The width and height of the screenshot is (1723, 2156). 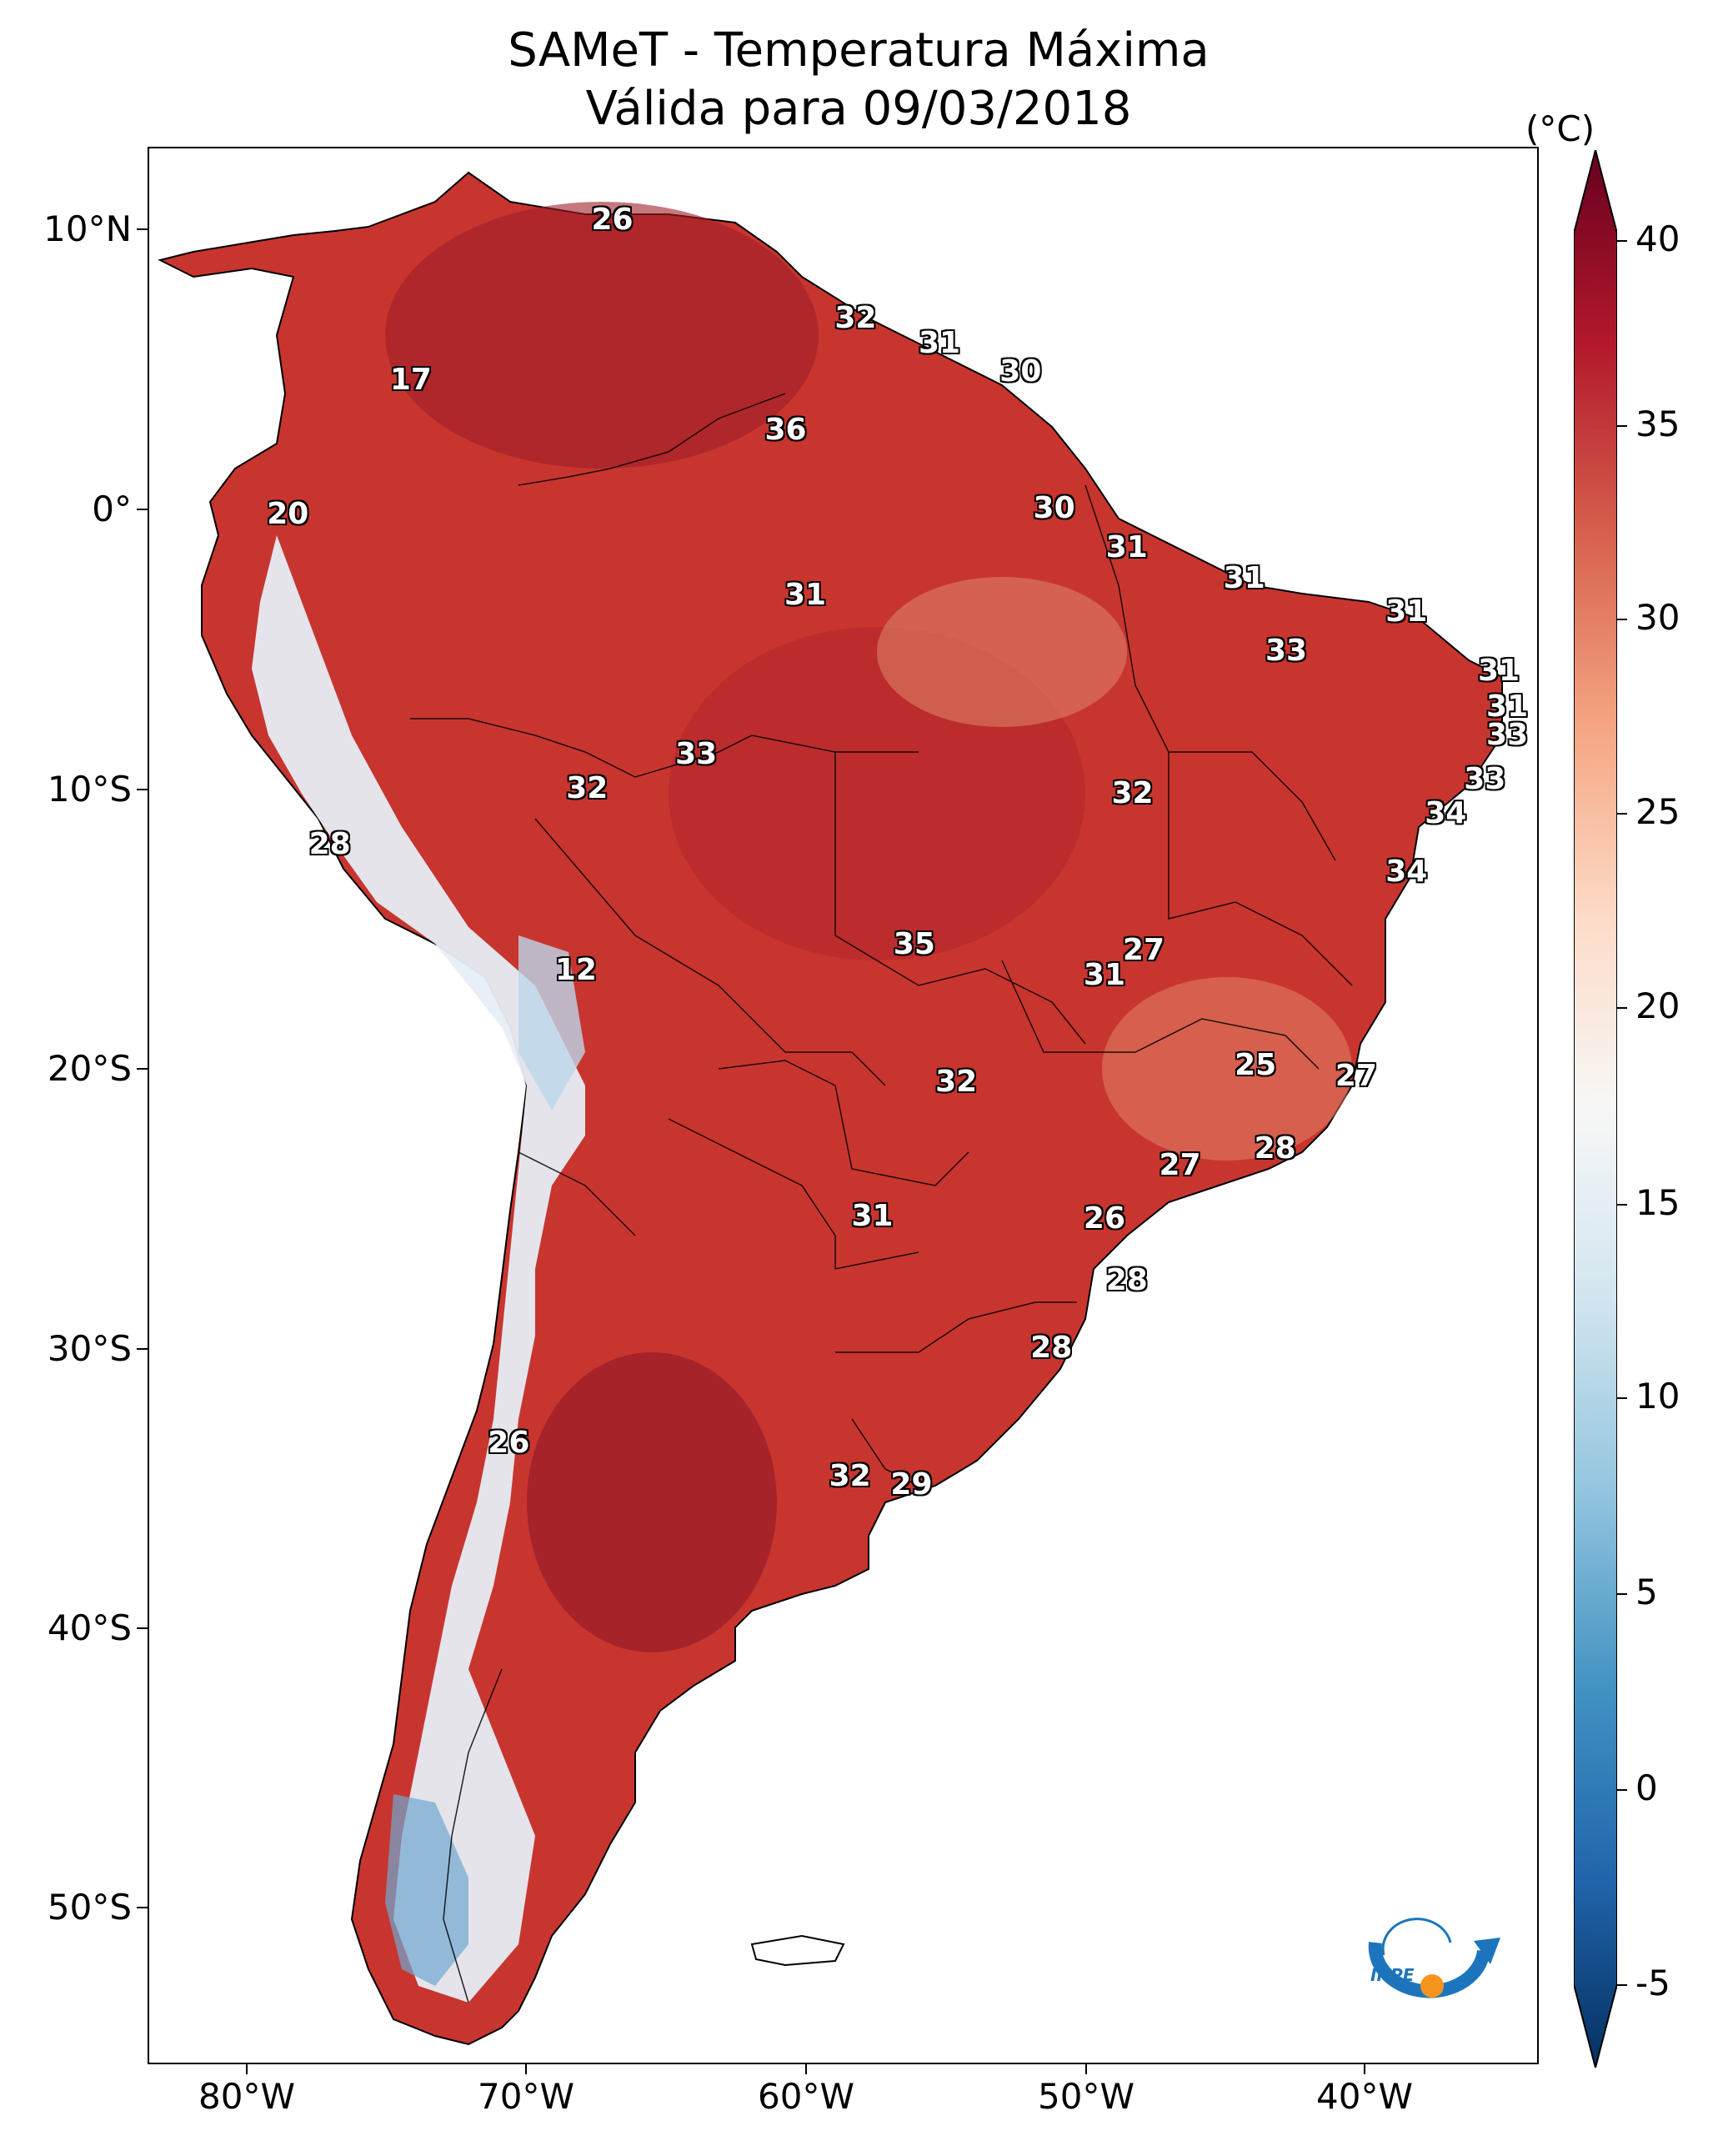 What do you see at coordinates (1434, 1958) in the screenshot?
I see `inpe-logo: INPE` at bounding box center [1434, 1958].